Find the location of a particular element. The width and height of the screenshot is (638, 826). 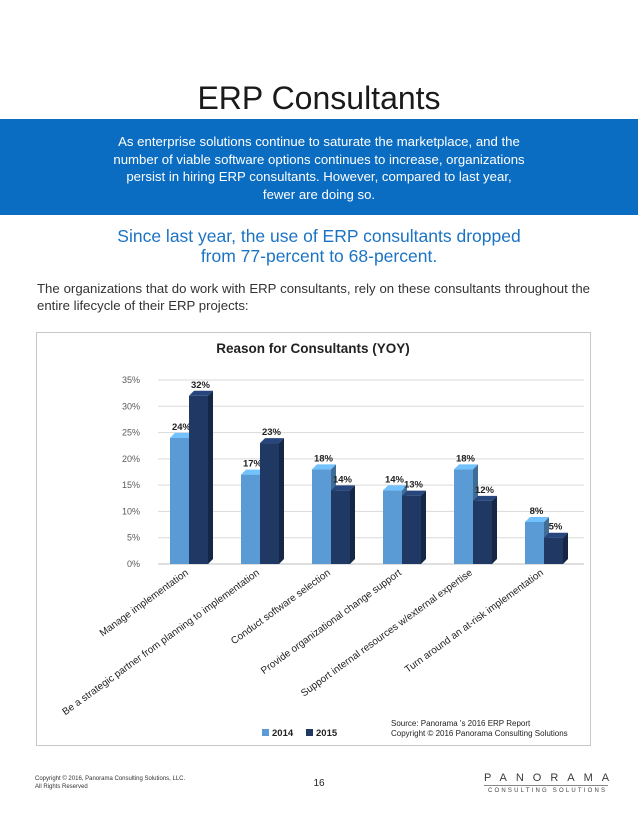

x-category-label: Provide organizational change support is located at coordinates (331, 621).